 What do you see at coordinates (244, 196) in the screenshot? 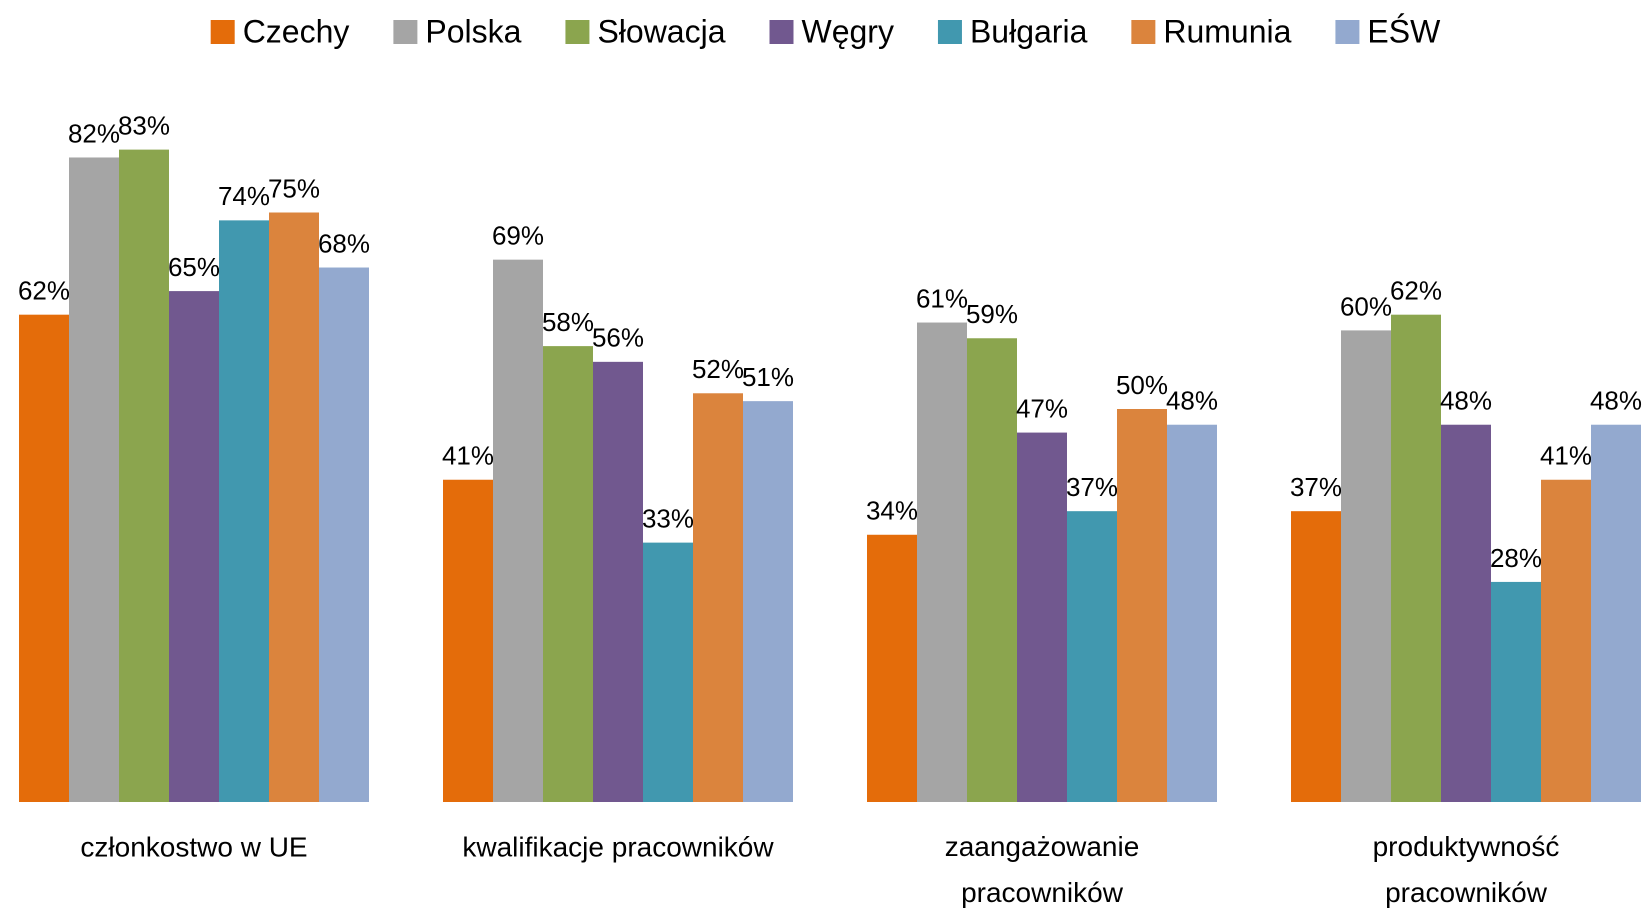
I see `data-label: 74%` at bounding box center [244, 196].